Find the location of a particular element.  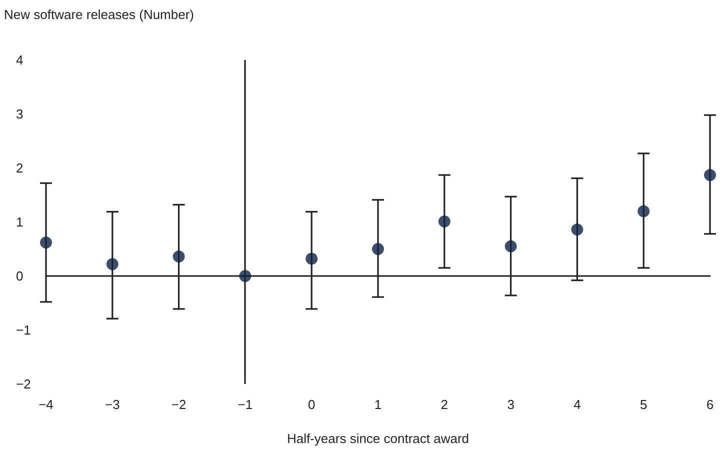

x-tick-label: −4 is located at coordinates (46, 404).